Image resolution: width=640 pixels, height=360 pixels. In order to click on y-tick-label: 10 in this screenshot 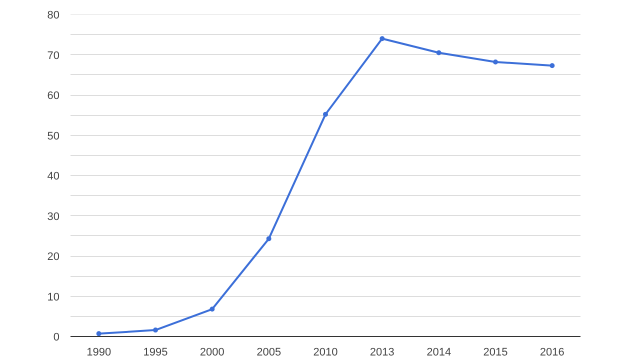, I will do `click(53, 297)`.